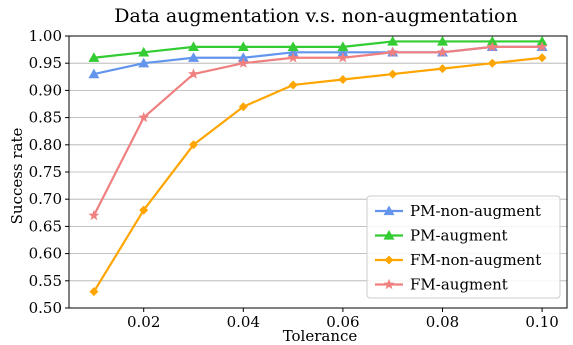 This screenshot has height=345, width=573. What do you see at coordinates (45, 308) in the screenshot?
I see `y-tick-label: 0.50` at bounding box center [45, 308].